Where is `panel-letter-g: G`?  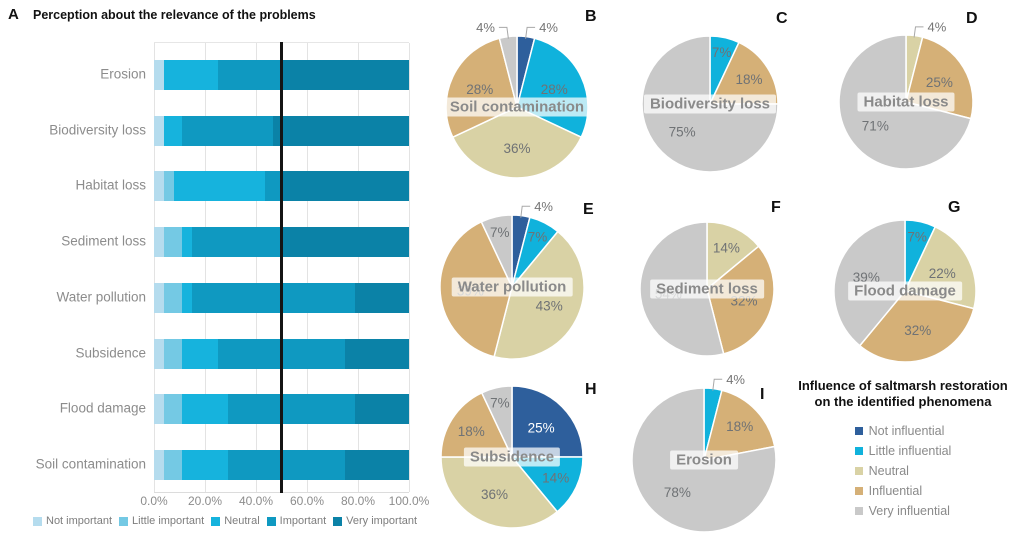
panel-letter-g: G is located at coordinates (954, 207).